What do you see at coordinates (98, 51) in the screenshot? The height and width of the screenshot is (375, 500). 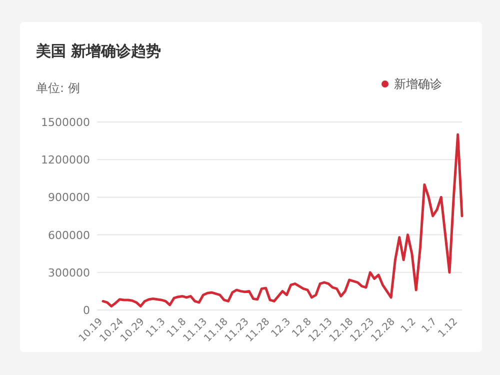 I see `chart-title: 美国 新增确诊趋势` at bounding box center [98, 51].